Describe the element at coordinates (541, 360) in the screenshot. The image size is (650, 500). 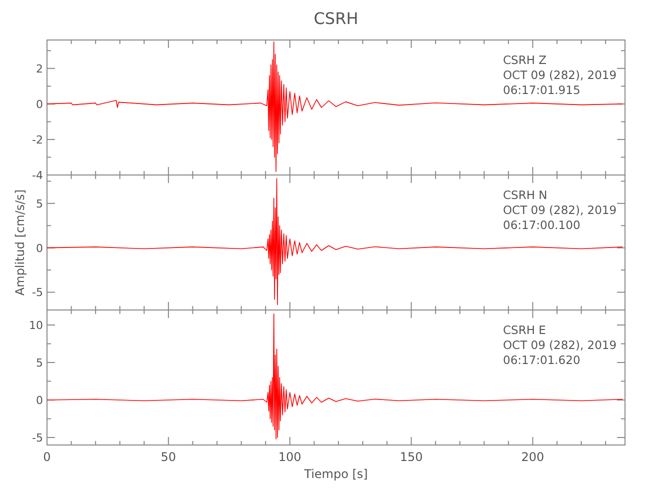
I see `annotation: 06:17:01.620` at that location.